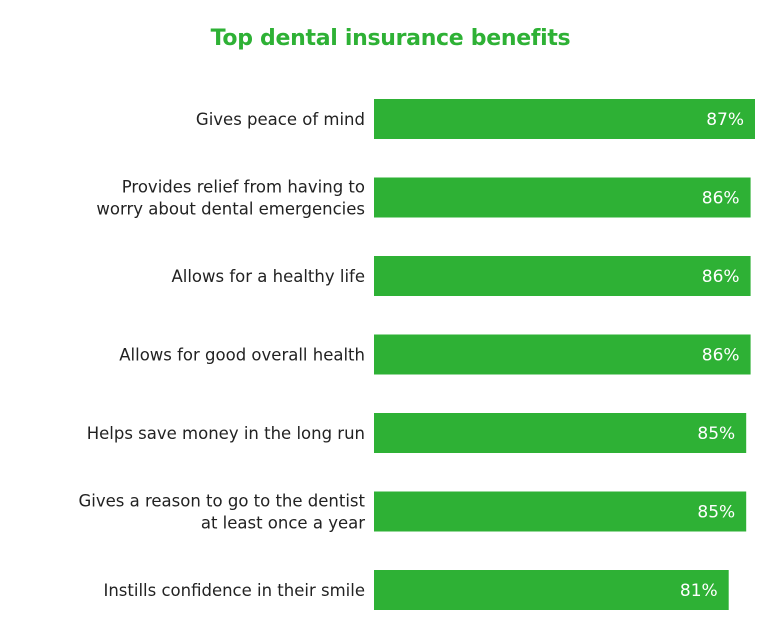 The width and height of the screenshot is (781, 639). Describe the element at coordinates (221, 501) in the screenshot. I see `category-label-6-line-1: Gives a reason to go to the dentist` at that location.